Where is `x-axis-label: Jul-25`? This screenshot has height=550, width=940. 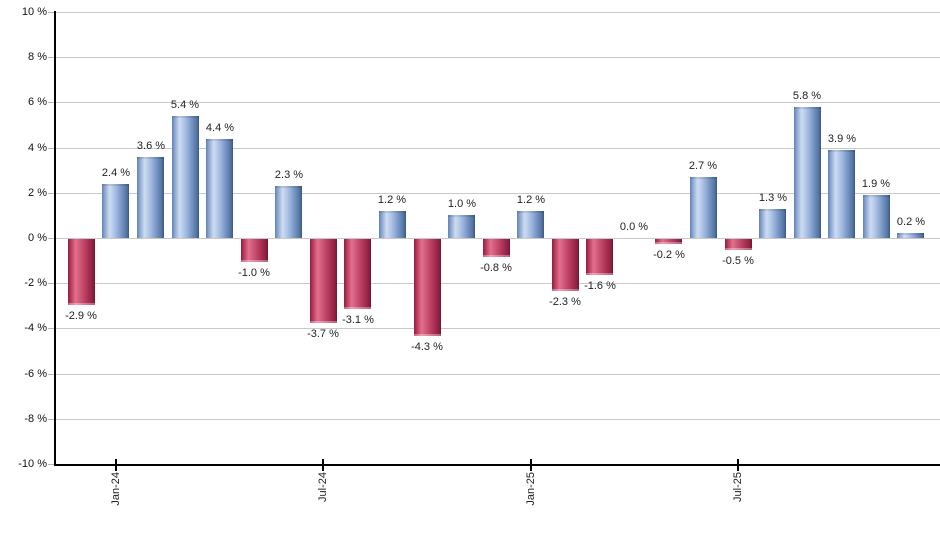 x-axis-label: Jul-25 is located at coordinates (738, 487).